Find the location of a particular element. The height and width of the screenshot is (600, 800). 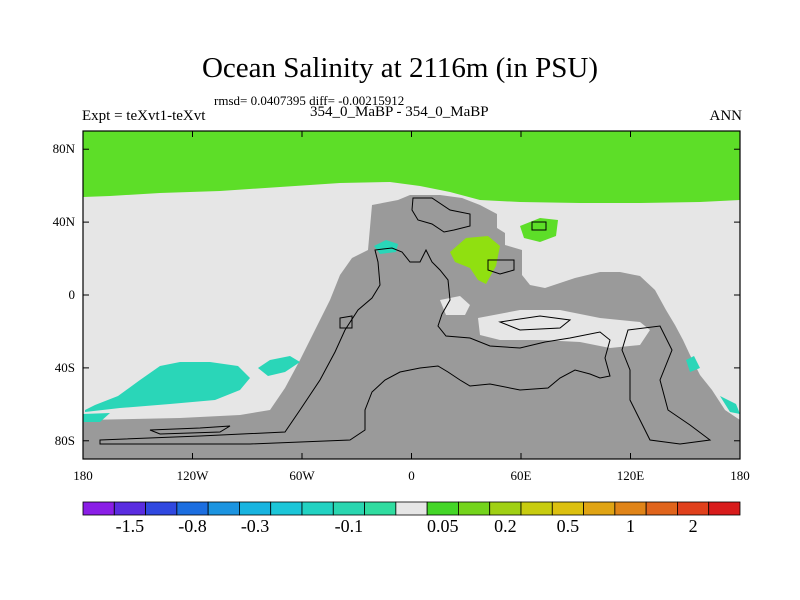

arctic-positive-band is located at coordinates (411, 167).